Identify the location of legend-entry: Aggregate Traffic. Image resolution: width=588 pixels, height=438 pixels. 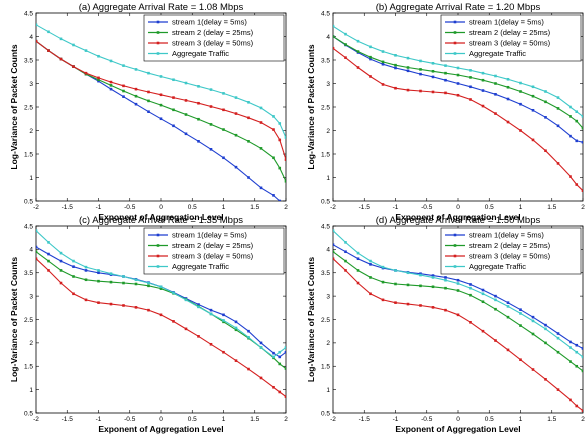
(200, 266).